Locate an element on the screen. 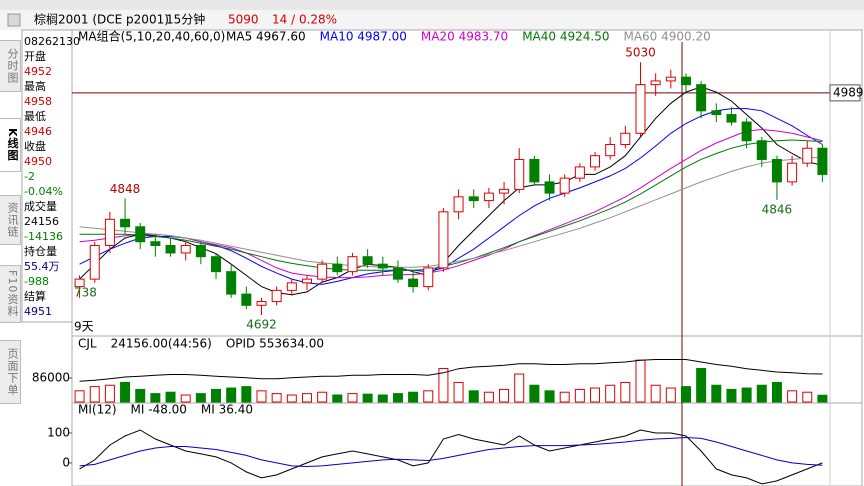 Image resolution: width=864 pixels, height=486 pixels. ma-legend: MA20 4983.70 is located at coordinates (464, 37).